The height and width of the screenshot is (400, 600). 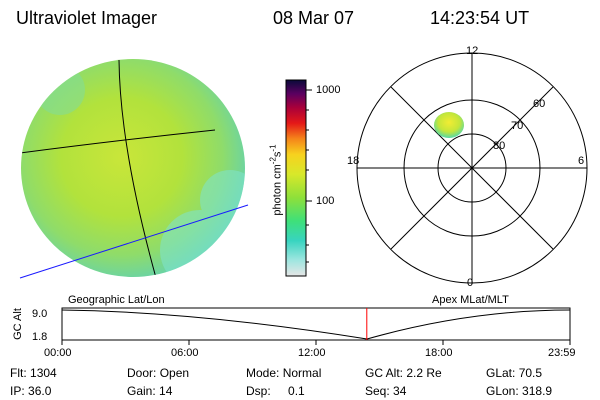 What do you see at coordinates (134, 241) in the screenshot?
I see `geo-line-blue` at bounding box center [134, 241].